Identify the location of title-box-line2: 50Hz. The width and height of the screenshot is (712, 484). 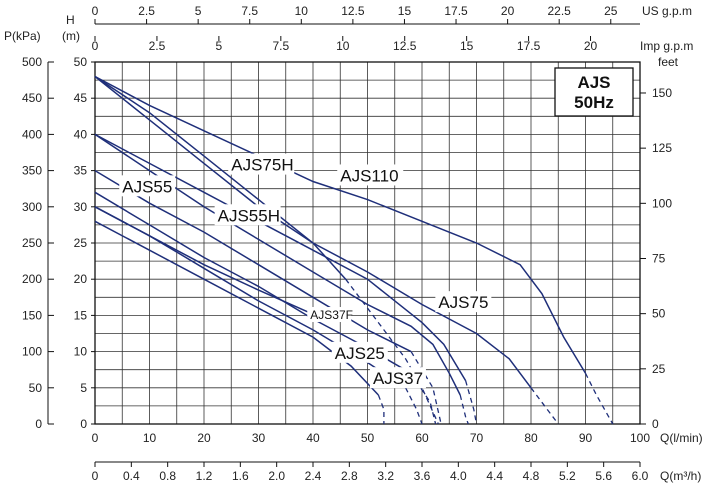
(594, 102).